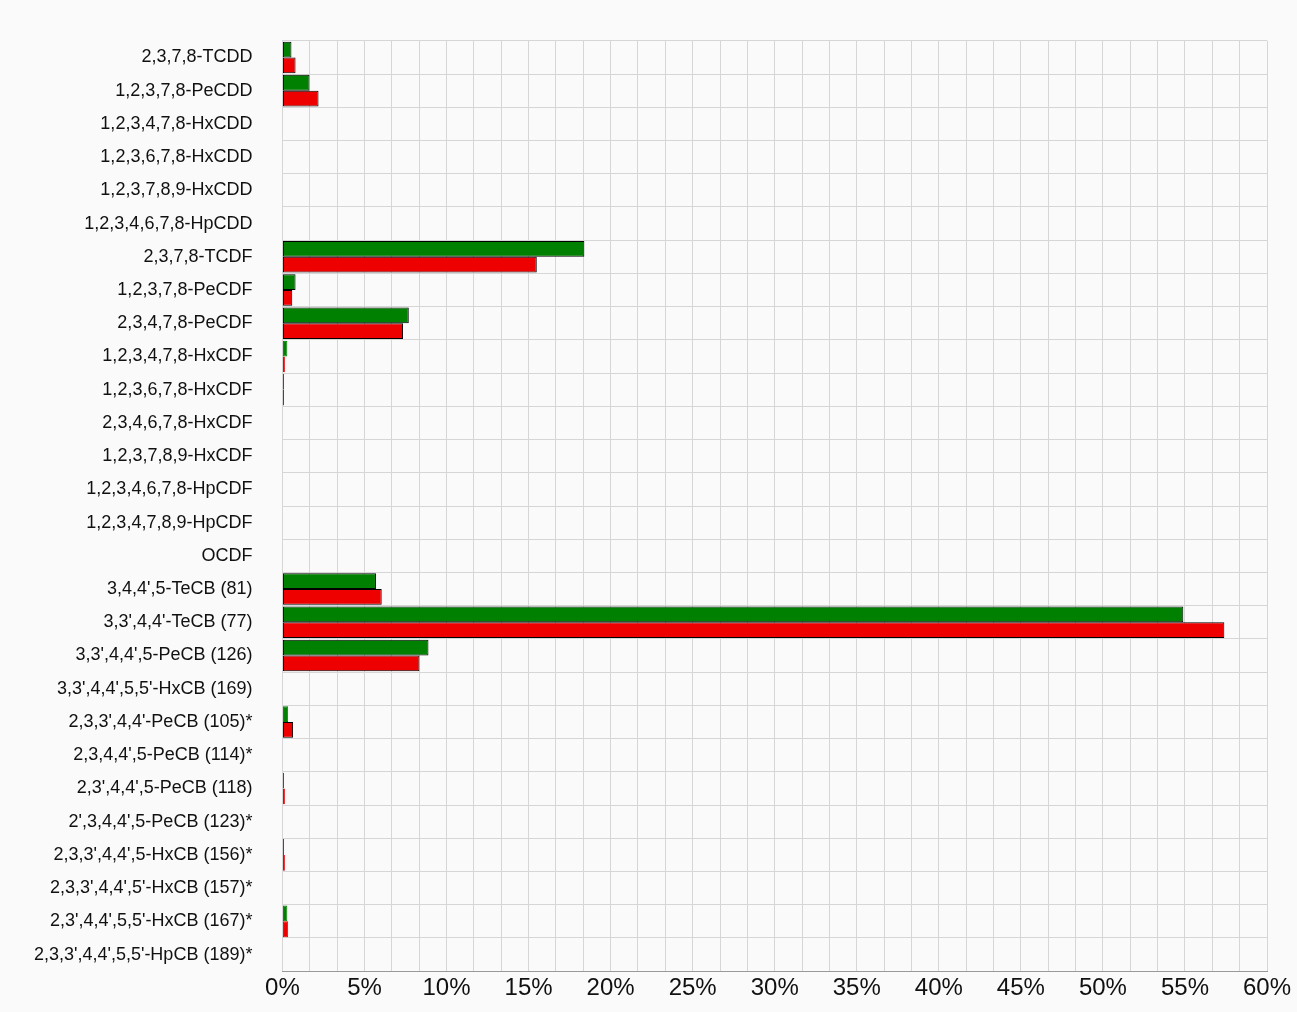 This screenshot has height=1012, width=1297. What do you see at coordinates (151, 887) in the screenshot?
I see `y-tick-label: 2,3,3',4,4',5'-HxCB (157)*` at bounding box center [151, 887].